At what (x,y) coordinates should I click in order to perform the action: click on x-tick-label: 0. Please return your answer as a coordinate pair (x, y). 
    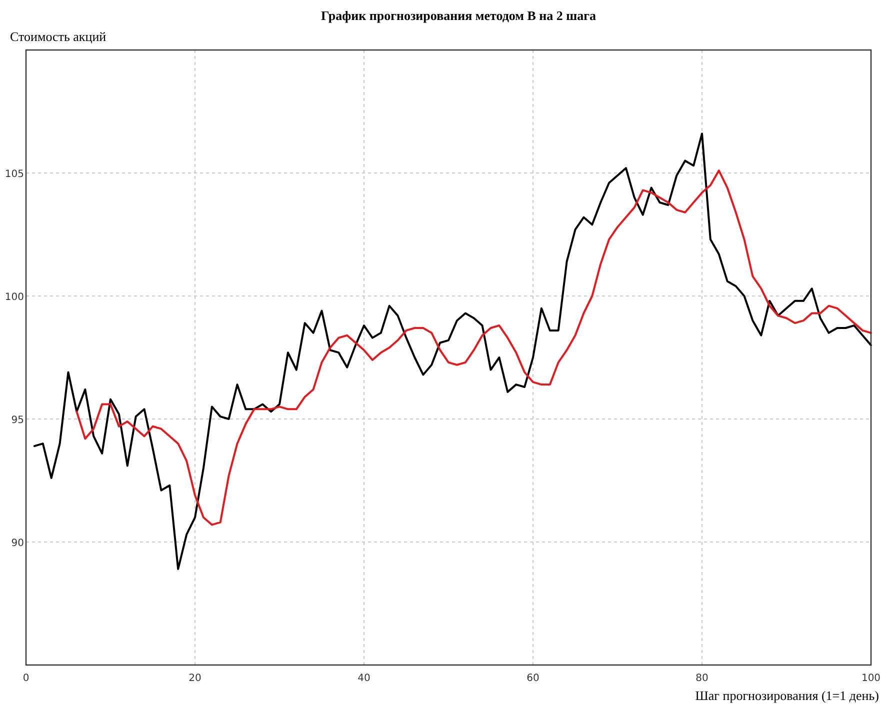
    Looking at the image, I should click on (26, 678).